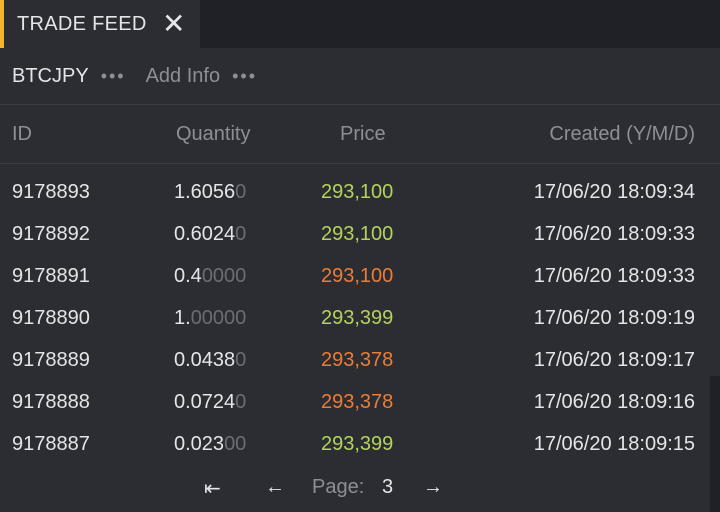 The width and height of the screenshot is (720, 512). What do you see at coordinates (212, 489) in the screenshot?
I see `first-page-icon: ⇤` at bounding box center [212, 489].